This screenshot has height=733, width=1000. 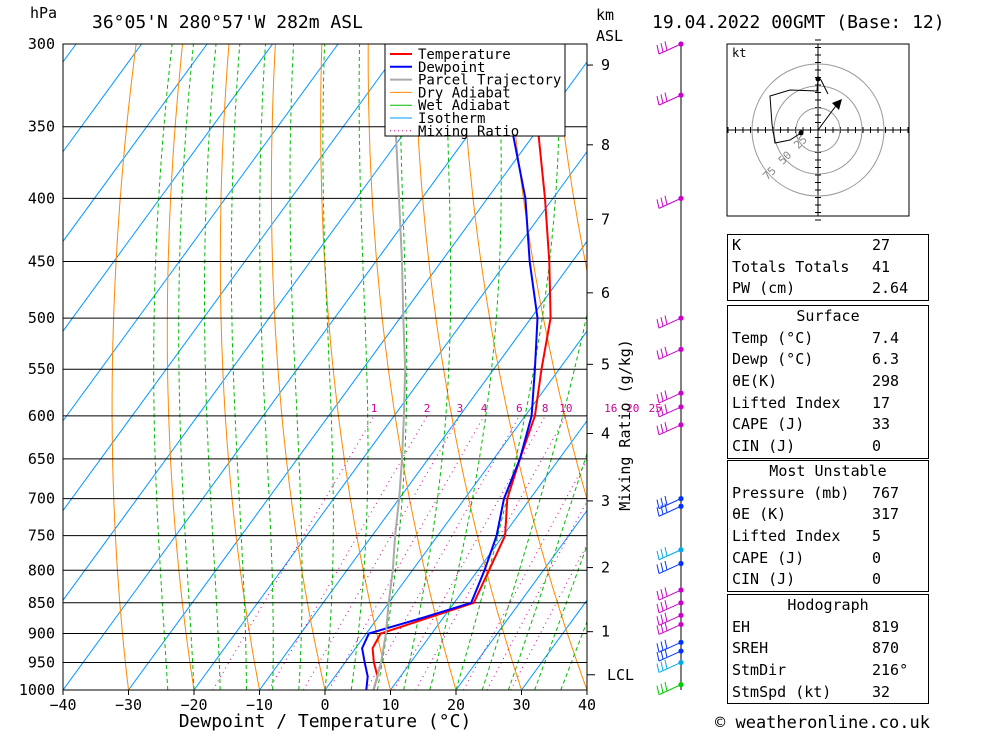 What do you see at coordinates (828, 246) in the screenshot?
I see `k-row: K 27` at bounding box center [828, 246].